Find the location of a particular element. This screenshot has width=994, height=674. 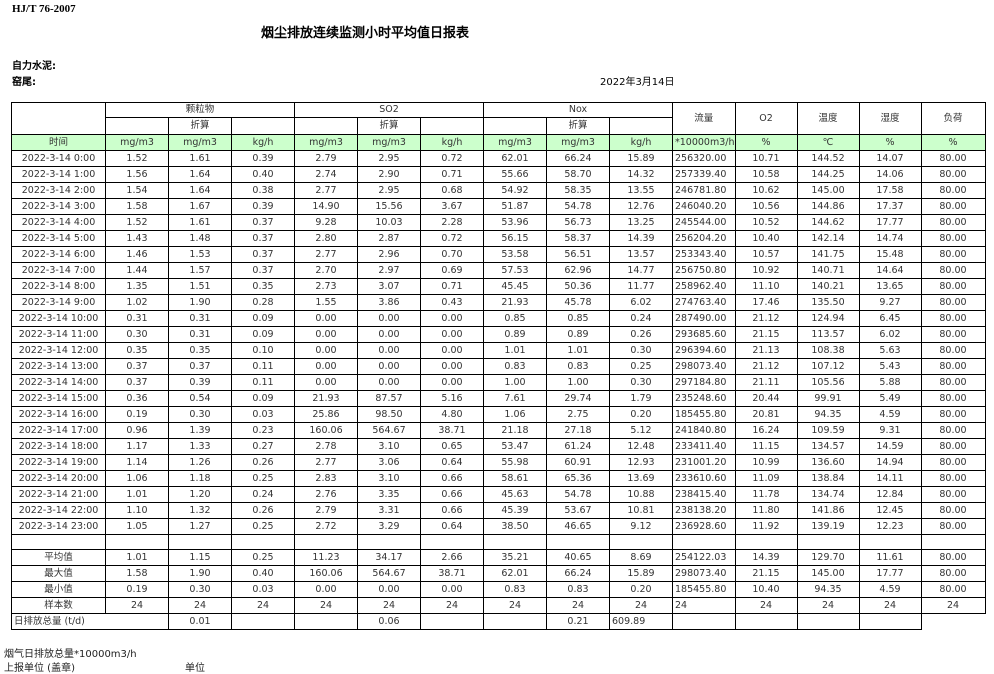

table-cell: 256320.00 is located at coordinates (704, 158).